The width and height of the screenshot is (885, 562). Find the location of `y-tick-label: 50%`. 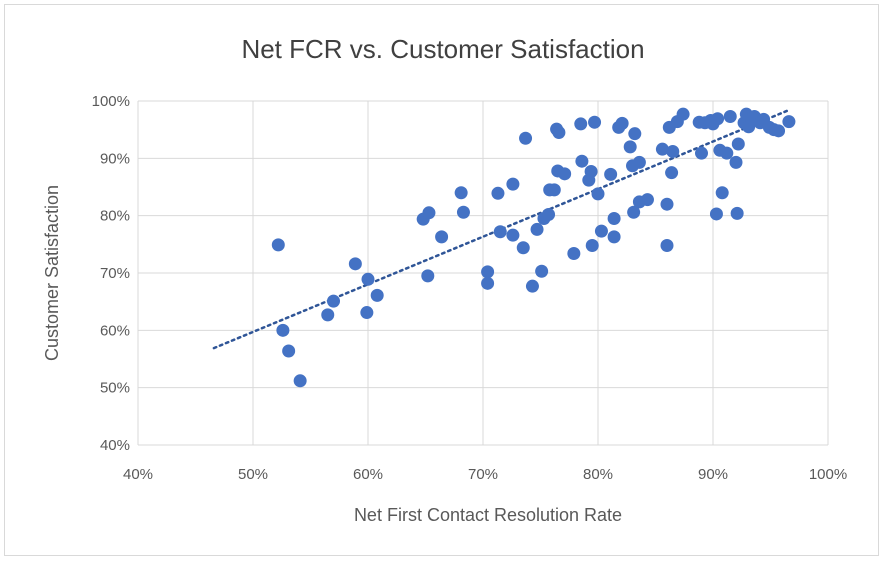

y-tick-label: 50% is located at coordinates (115, 388).